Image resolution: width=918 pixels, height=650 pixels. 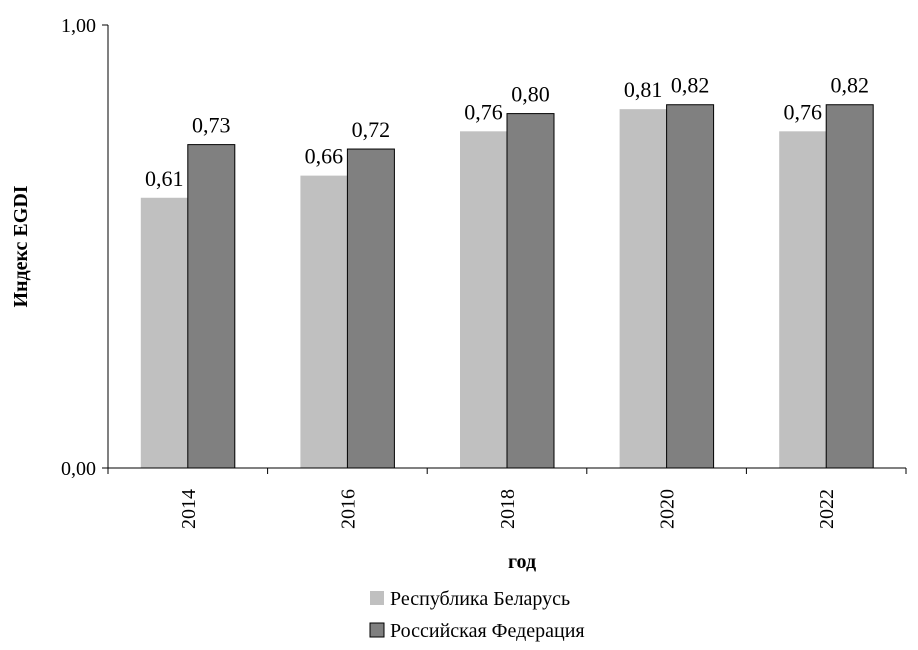 What do you see at coordinates (211, 306) in the screenshot?
I see `bar-russia-2014` at bounding box center [211, 306].